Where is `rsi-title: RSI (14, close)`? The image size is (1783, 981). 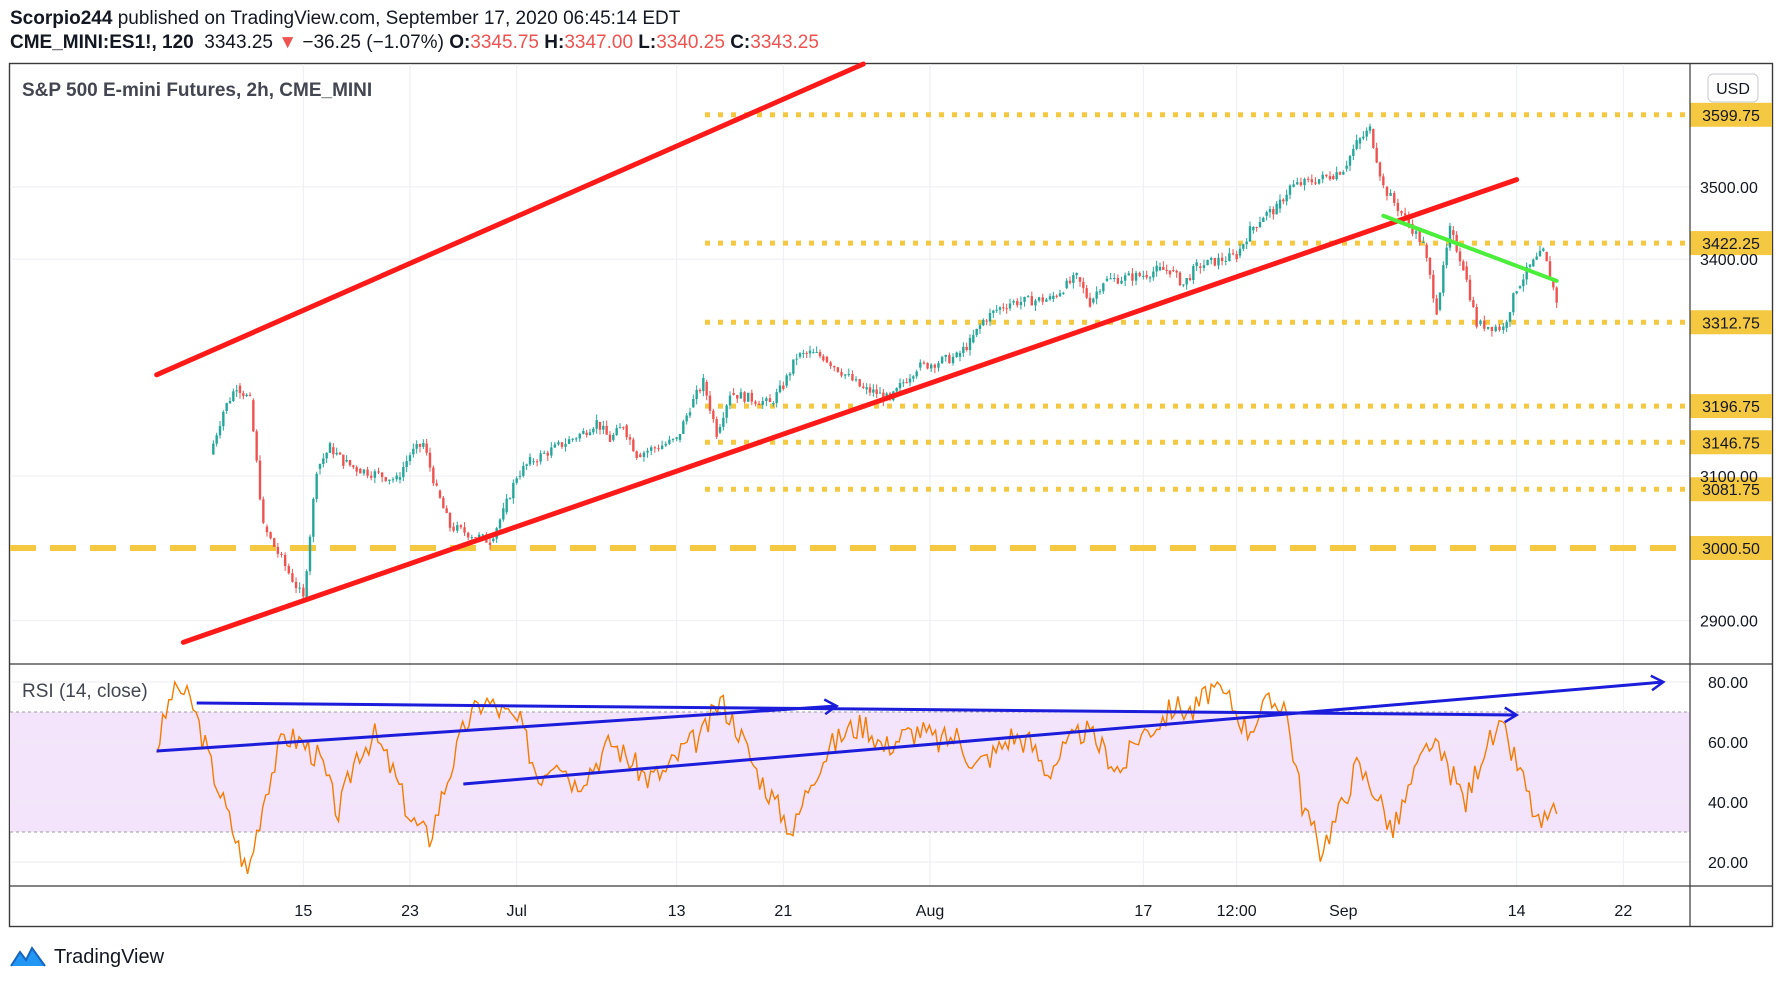
rsi-title: RSI (14, close) is located at coordinates (85, 691).